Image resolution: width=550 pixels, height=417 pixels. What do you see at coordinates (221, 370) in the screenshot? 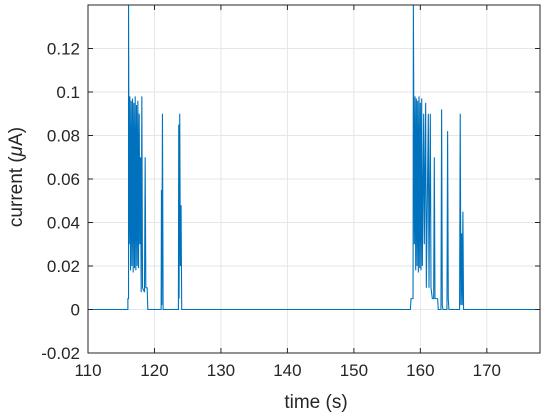
I see `x-tick-label: 130` at bounding box center [221, 370].